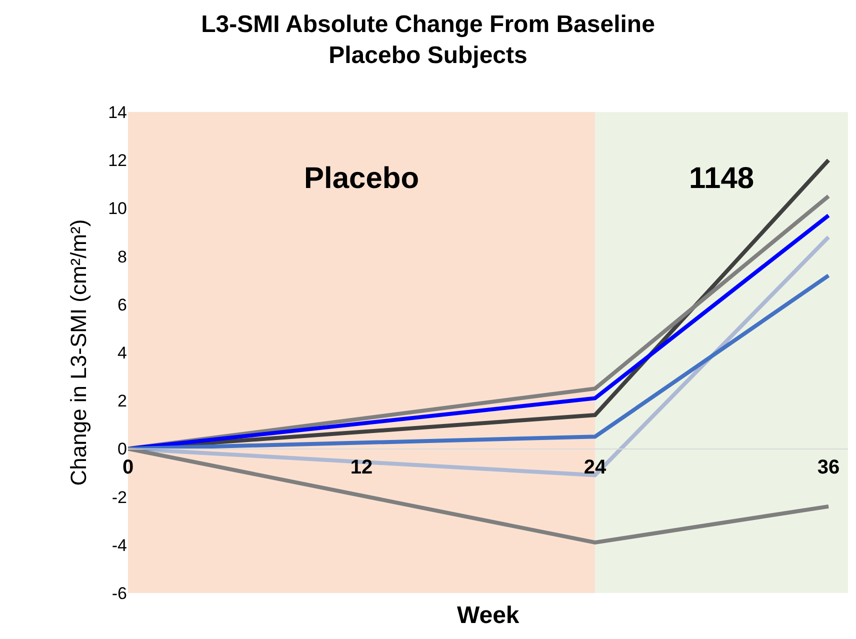 The height and width of the screenshot is (639, 856). I want to click on y-tick-label: 6, so click(122, 304).